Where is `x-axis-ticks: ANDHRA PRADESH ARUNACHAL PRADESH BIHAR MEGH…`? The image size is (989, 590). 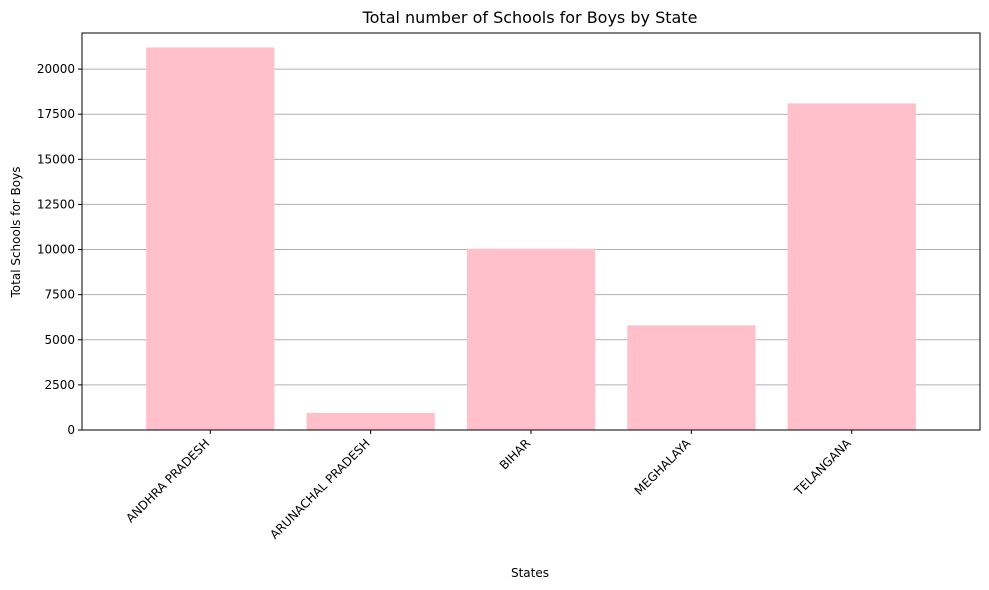
x-axis-ticks: ANDHRA PRADESH ARUNACHAL PRADESH BIHAR MEGH… is located at coordinates (488, 486).